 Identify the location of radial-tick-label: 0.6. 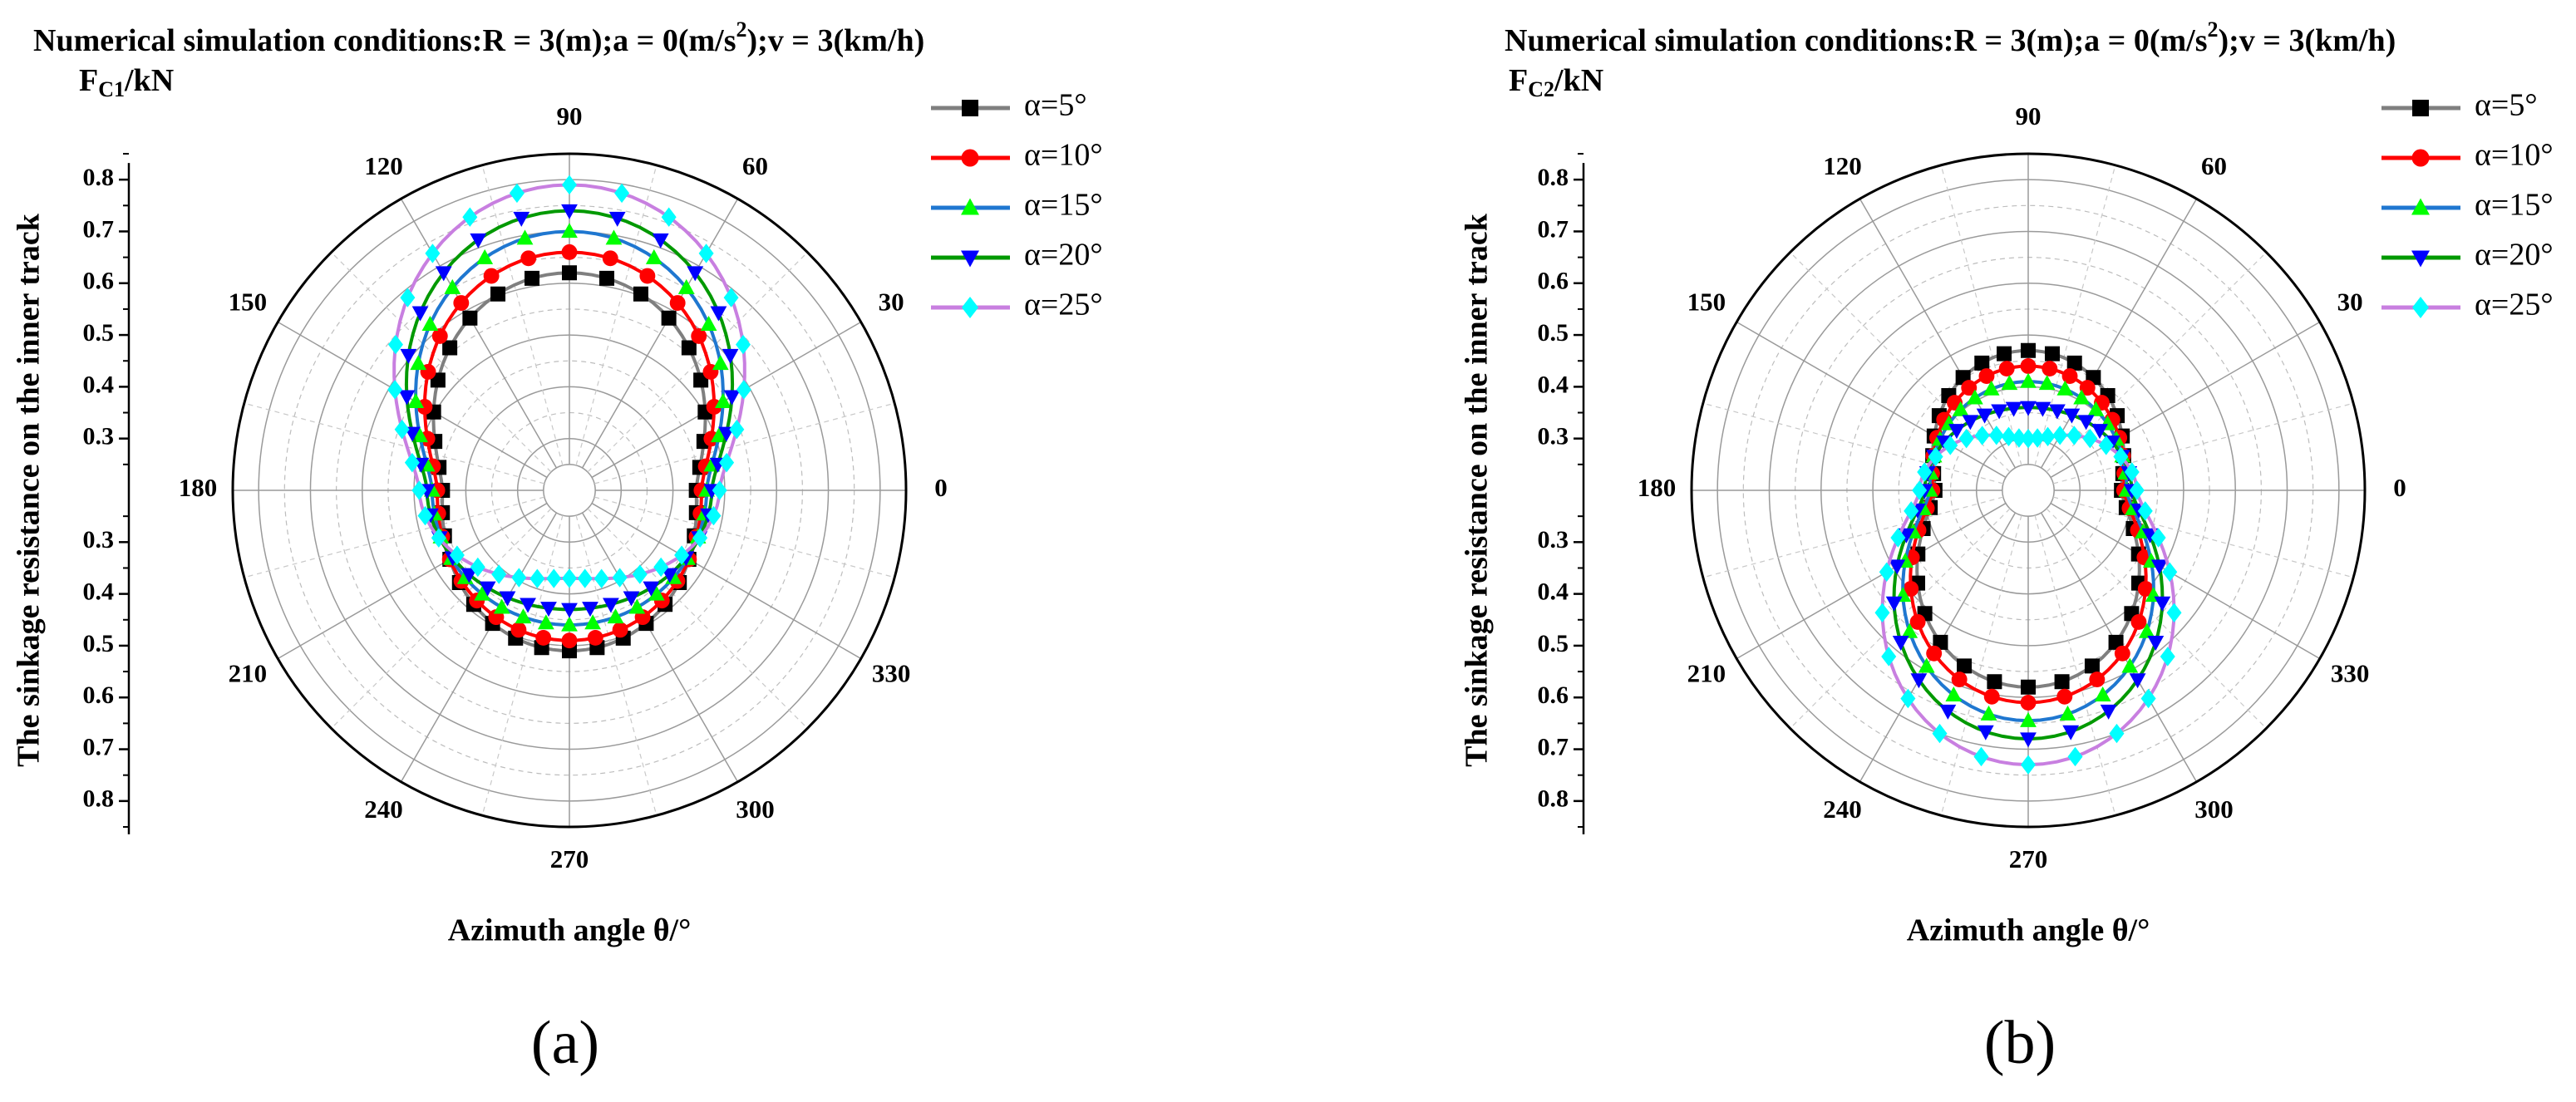
(99, 281).